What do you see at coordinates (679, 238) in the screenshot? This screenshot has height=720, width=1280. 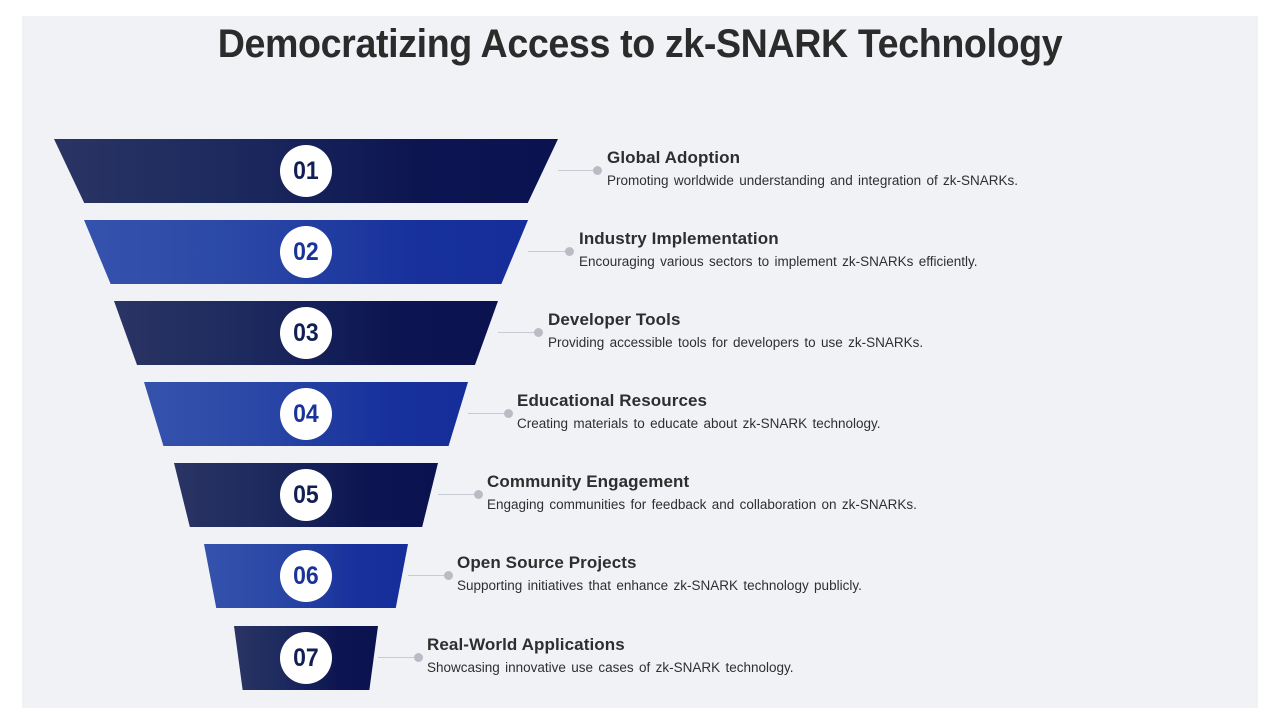 I see `step-heading: Industry Implementation` at bounding box center [679, 238].